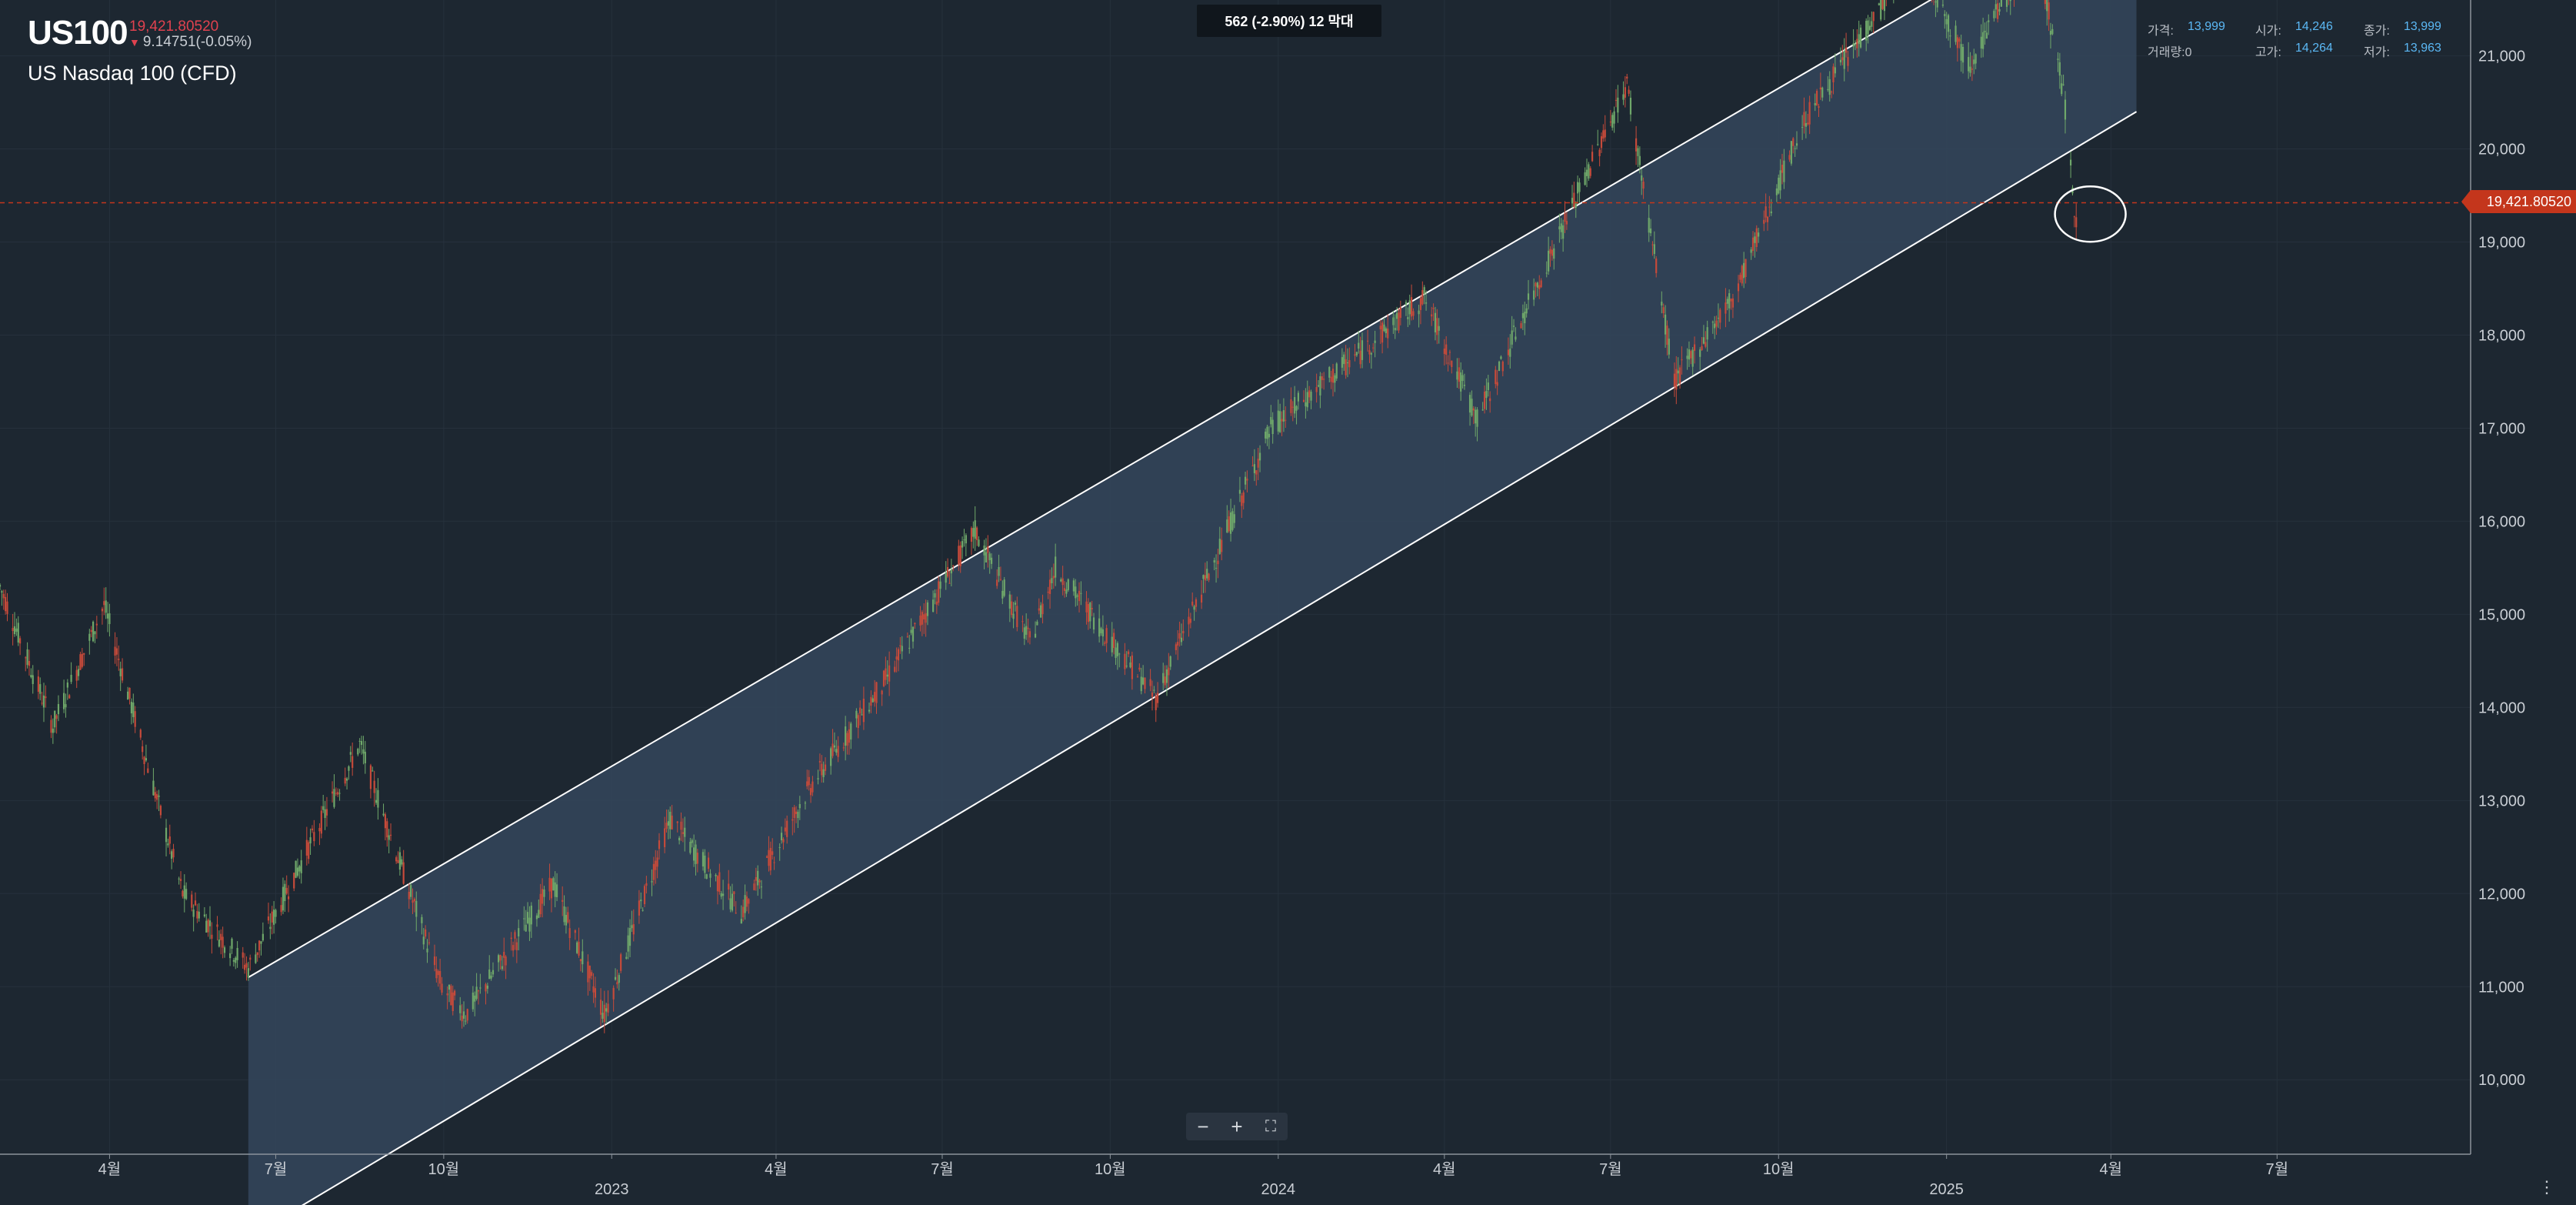 This screenshot has height=1205, width=2576. Describe the element at coordinates (1235, 214) in the screenshot. I see `chart-overlay` at that location.